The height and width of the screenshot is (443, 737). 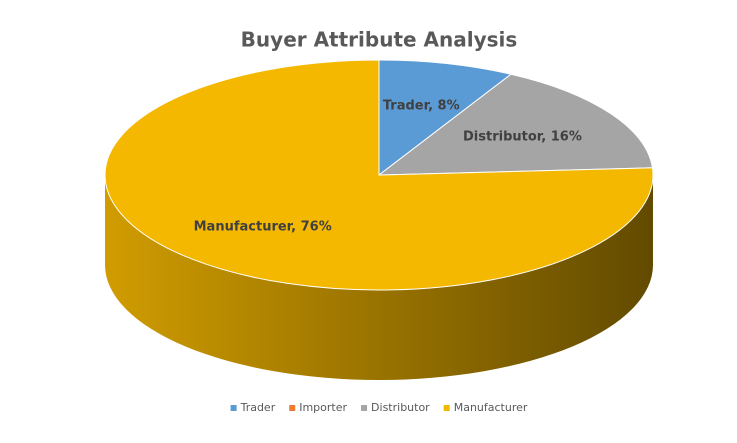 I want to click on legend-label: Manufacturer, so click(x=491, y=407).